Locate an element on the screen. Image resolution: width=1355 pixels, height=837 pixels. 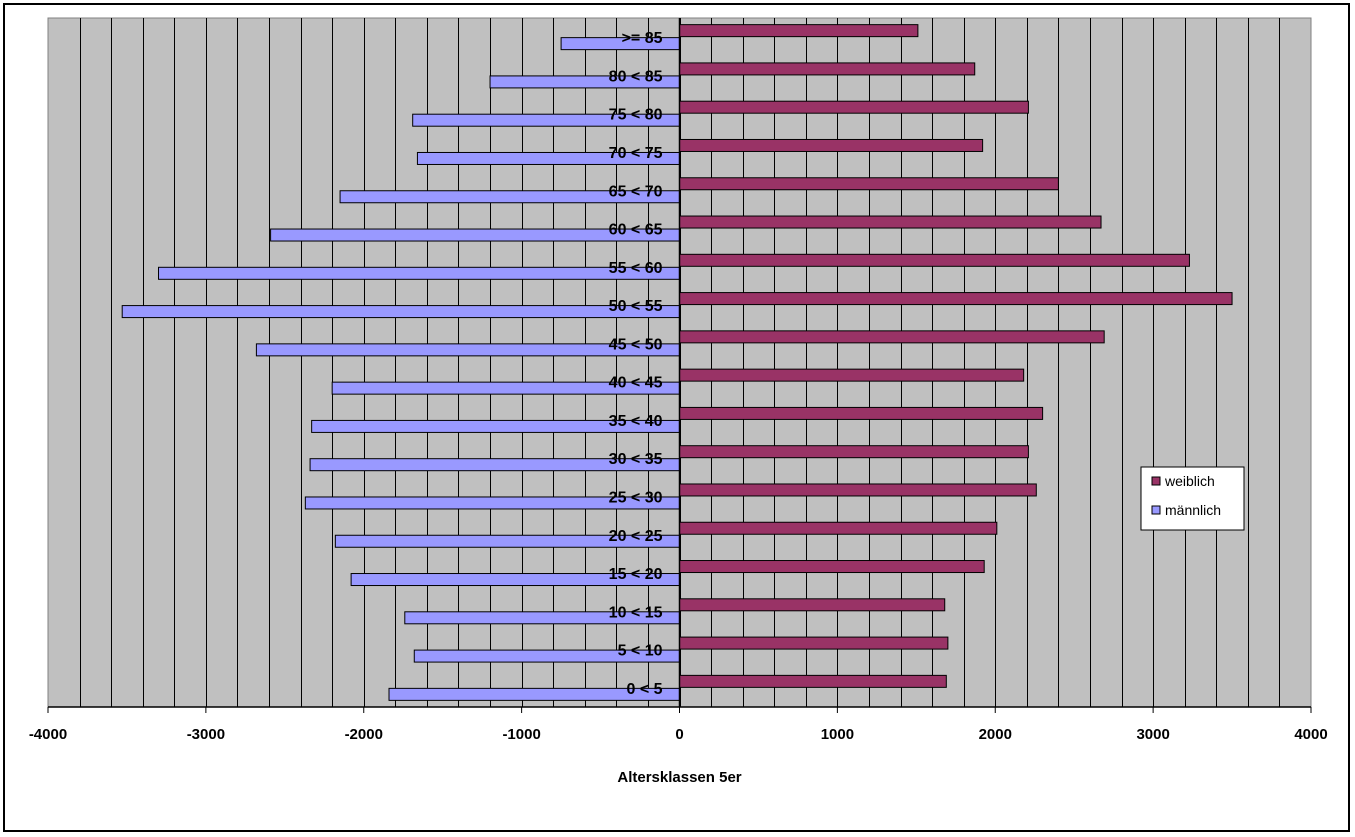
category-label: 65 < 70 is located at coordinates (636, 191).